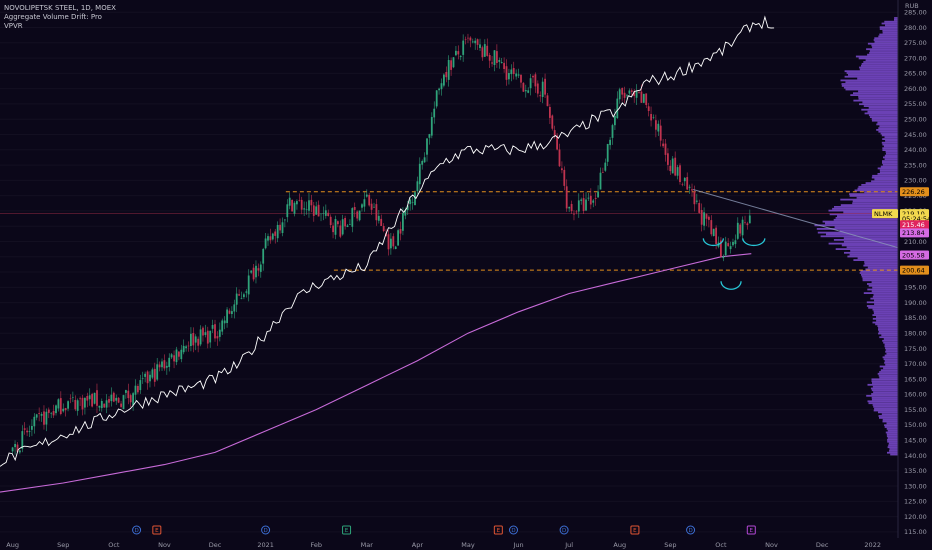  I want to click on symbol-title: NOVOLIPETSK STEEL, 1D, MOEX, so click(60, 8).